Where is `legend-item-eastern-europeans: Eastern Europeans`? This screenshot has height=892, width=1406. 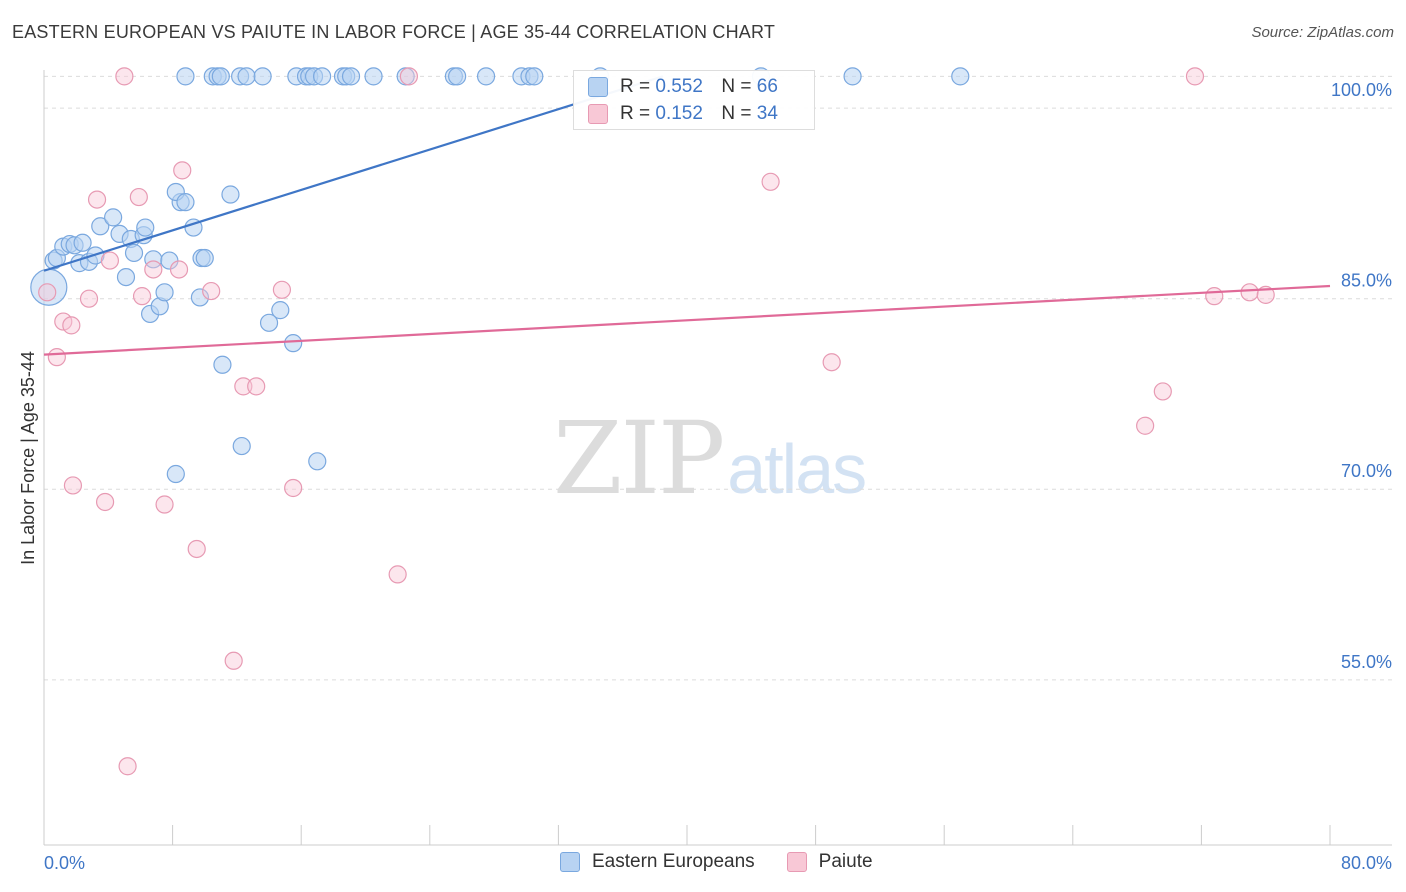 legend-item-eastern-europeans: Eastern Europeans is located at coordinates (657, 862).